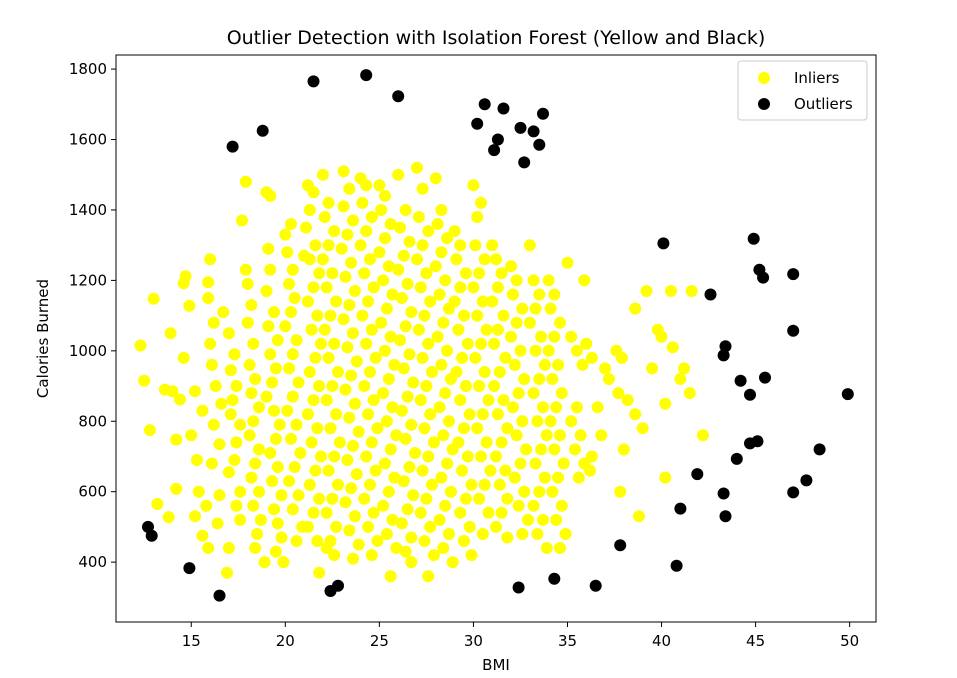 This screenshot has width=957, height=678. Describe the element at coordinates (285, 641) in the screenshot. I see `x-tick-label: 20` at that location.